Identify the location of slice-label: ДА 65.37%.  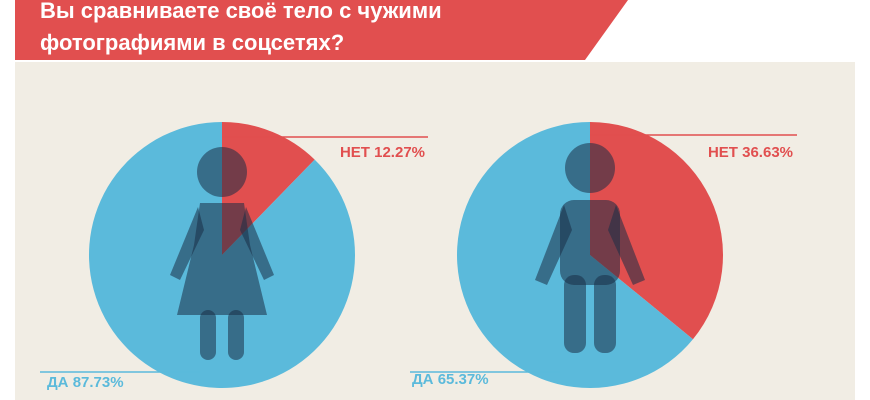
(450, 379).